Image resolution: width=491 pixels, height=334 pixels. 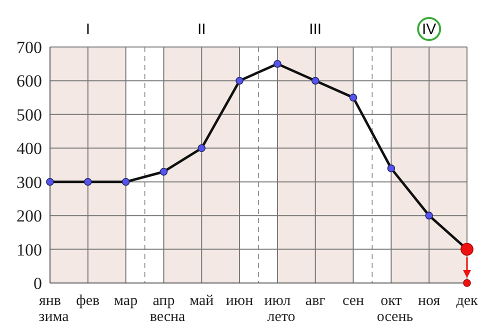 I want to click on band-label: III, so click(x=315, y=29).